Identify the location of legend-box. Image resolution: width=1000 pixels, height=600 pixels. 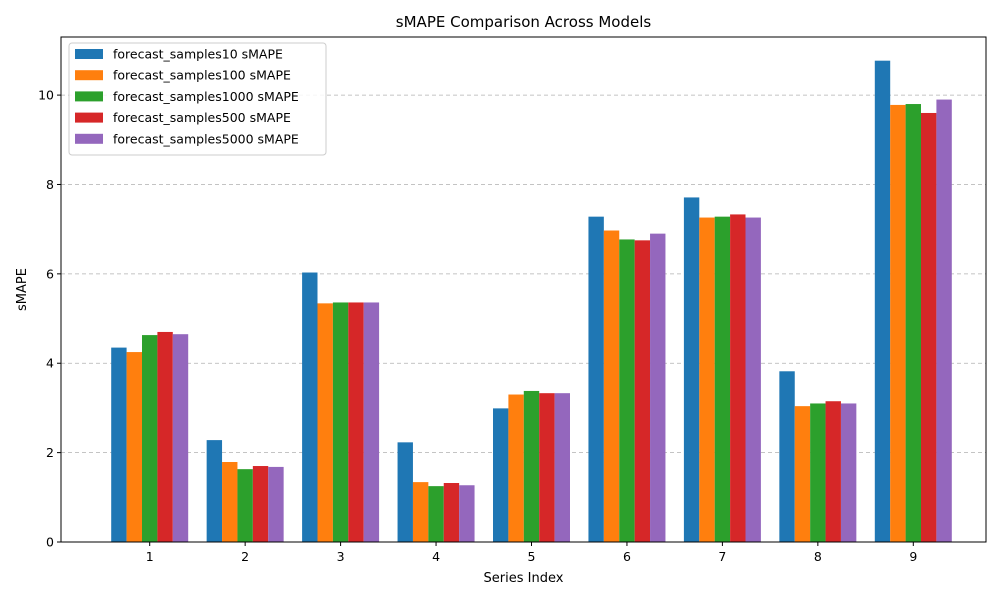
(197, 99).